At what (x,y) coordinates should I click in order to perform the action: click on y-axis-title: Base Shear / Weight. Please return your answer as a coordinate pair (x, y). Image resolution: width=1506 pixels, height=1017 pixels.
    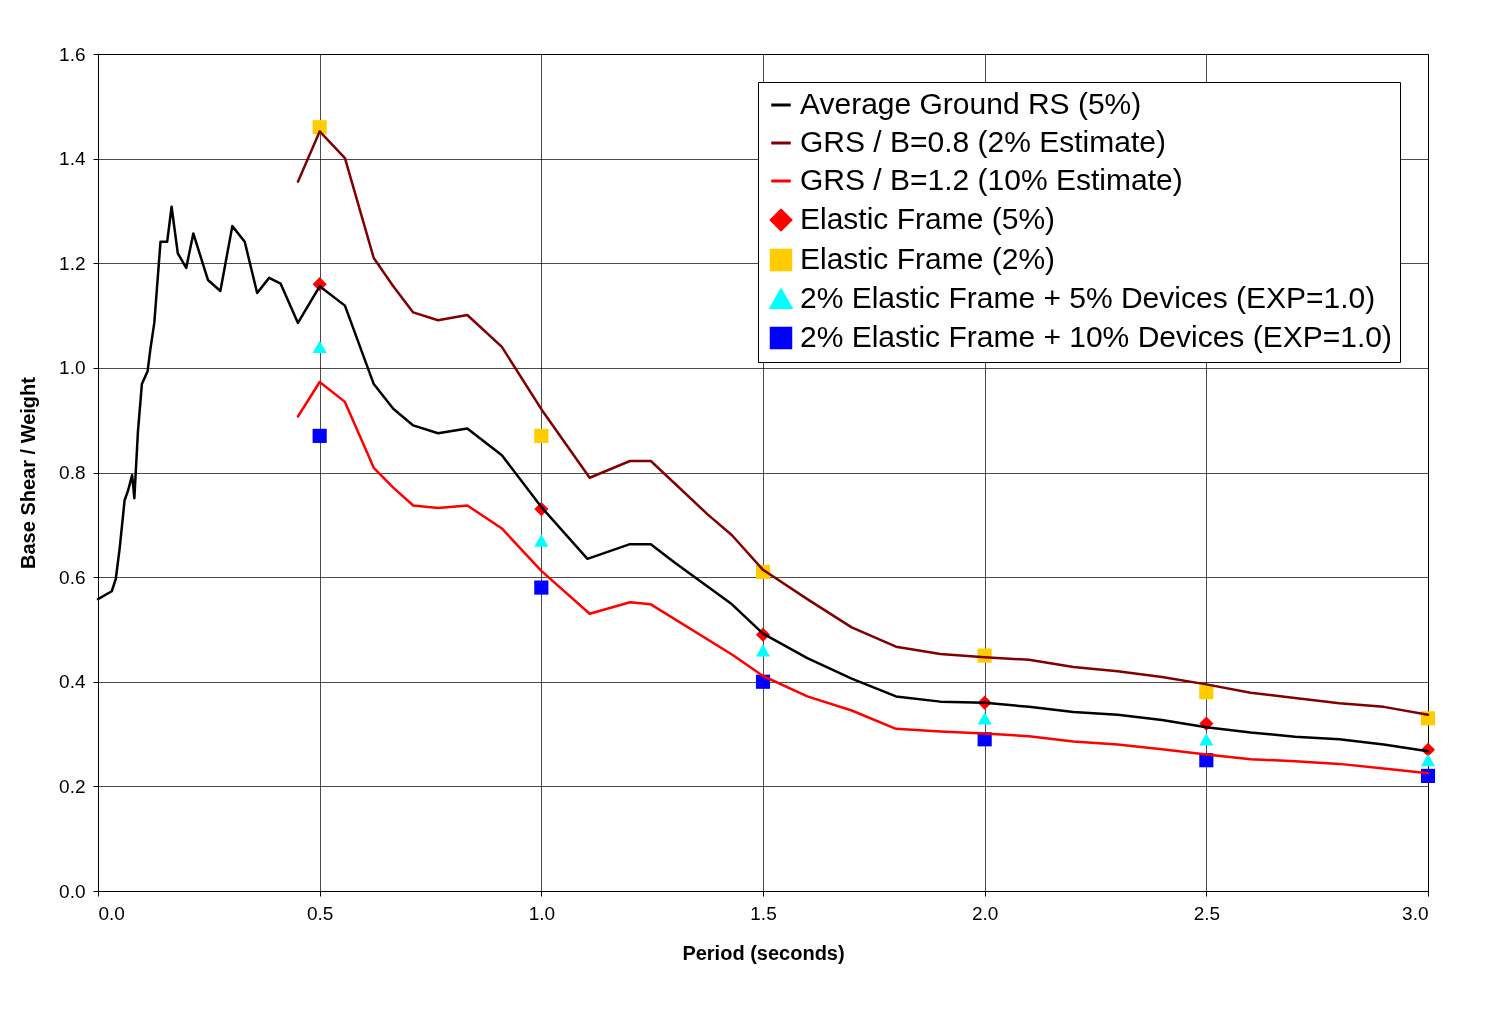
    Looking at the image, I should click on (28, 472).